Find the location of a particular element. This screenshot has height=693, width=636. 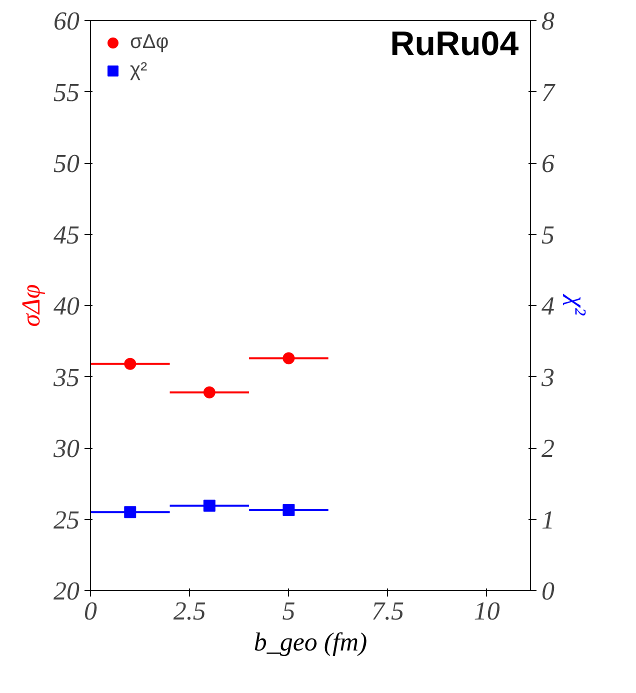

y2-axis-title: χ² is located at coordinates (577, 304).